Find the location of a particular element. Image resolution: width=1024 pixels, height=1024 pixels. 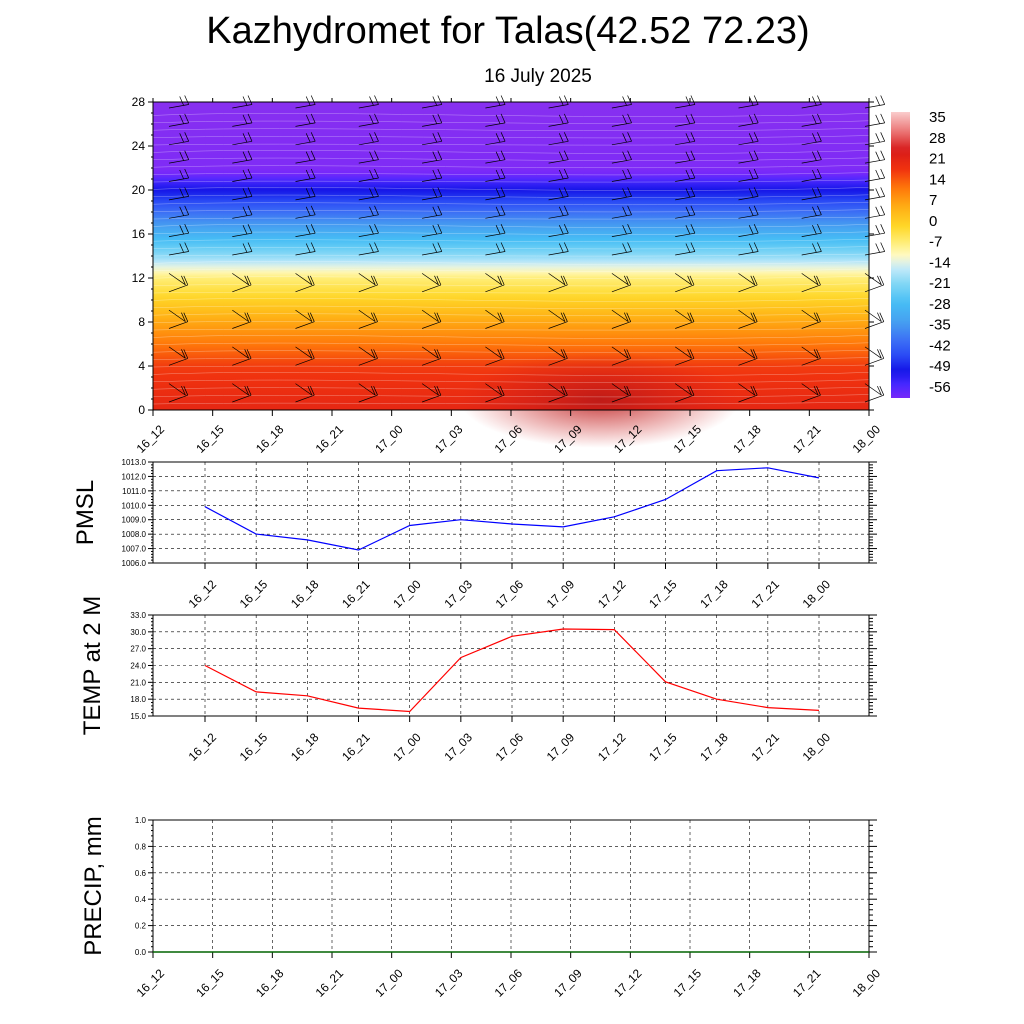

ytick-label: 24.0 is located at coordinates (138, 666).